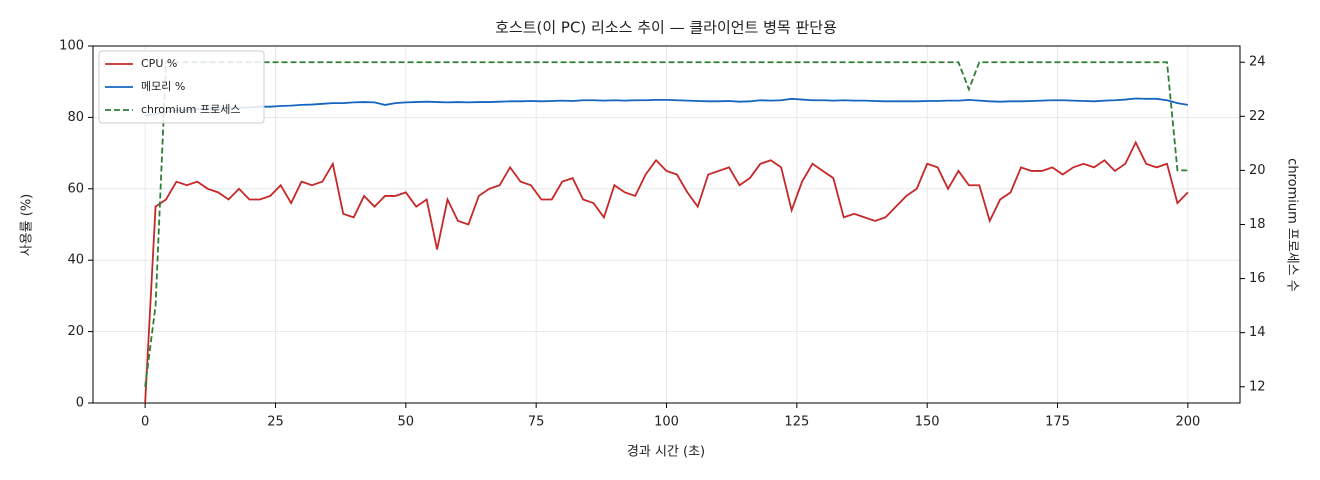 The height and width of the screenshot is (480, 1320). Describe the element at coordinates (666, 452) in the screenshot. I see `x-axis-label: 경과 시간 (초)` at that location.